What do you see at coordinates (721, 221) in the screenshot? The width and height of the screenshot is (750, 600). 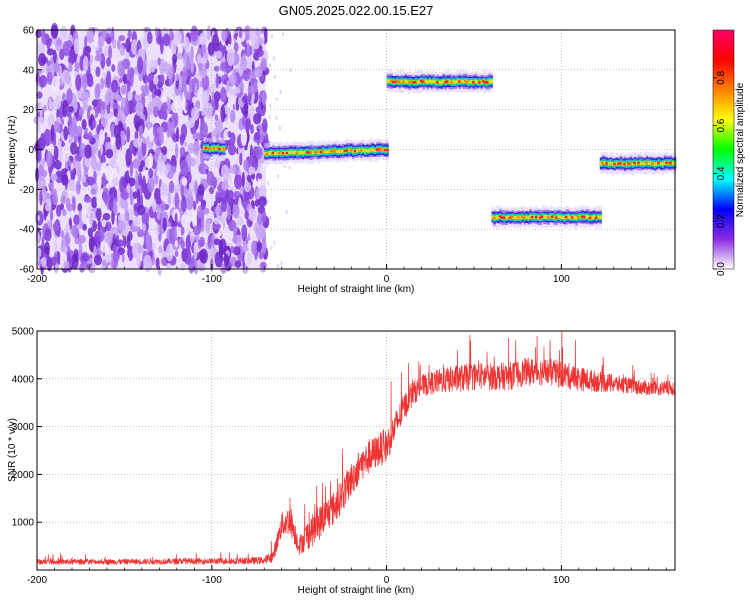 I see `colorbar-tick-label: 0.2` at bounding box center [721, 221].